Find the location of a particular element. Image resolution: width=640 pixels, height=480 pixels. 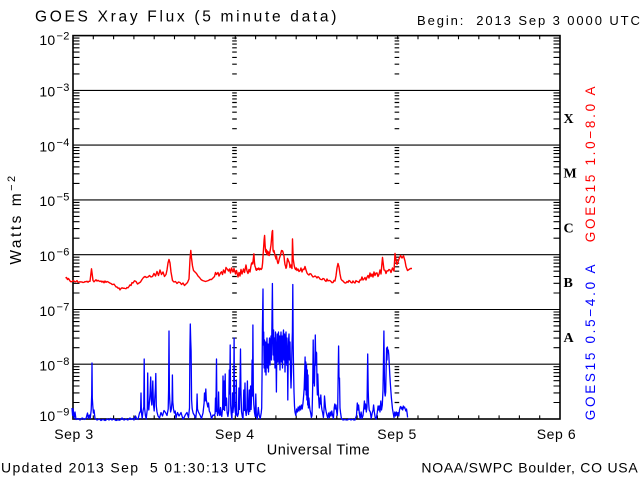

svg-text:Updated 2013 Sep 5 01:30:13 U: Updated 2013 Sep 5 01:30:13 UTC is located at coordinates (134, 468).